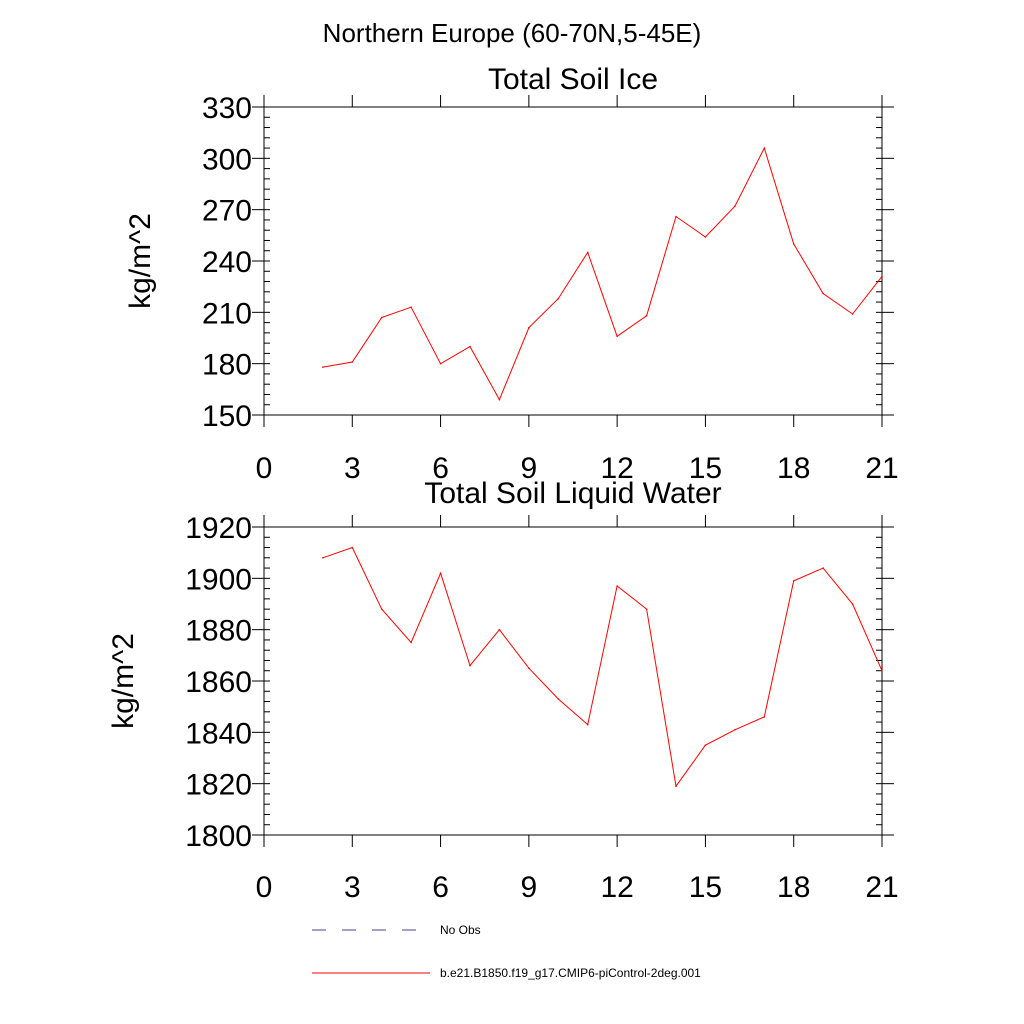 The width and height of the screenshot is (1024, 1024). I want to click on y-tick-label: 240, so click(227, 262).